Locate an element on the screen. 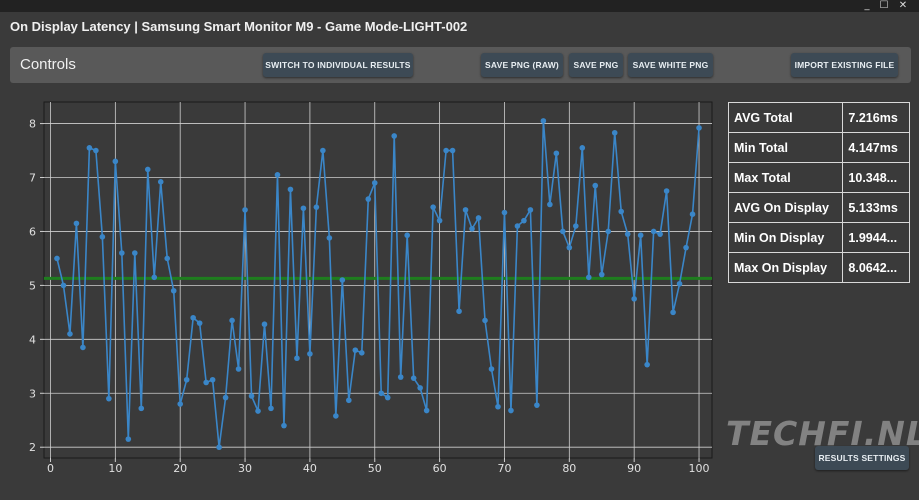 This screenshot has width=919, height=500. save-png-button: SAVE PNG is located at coordinates (596, 65).